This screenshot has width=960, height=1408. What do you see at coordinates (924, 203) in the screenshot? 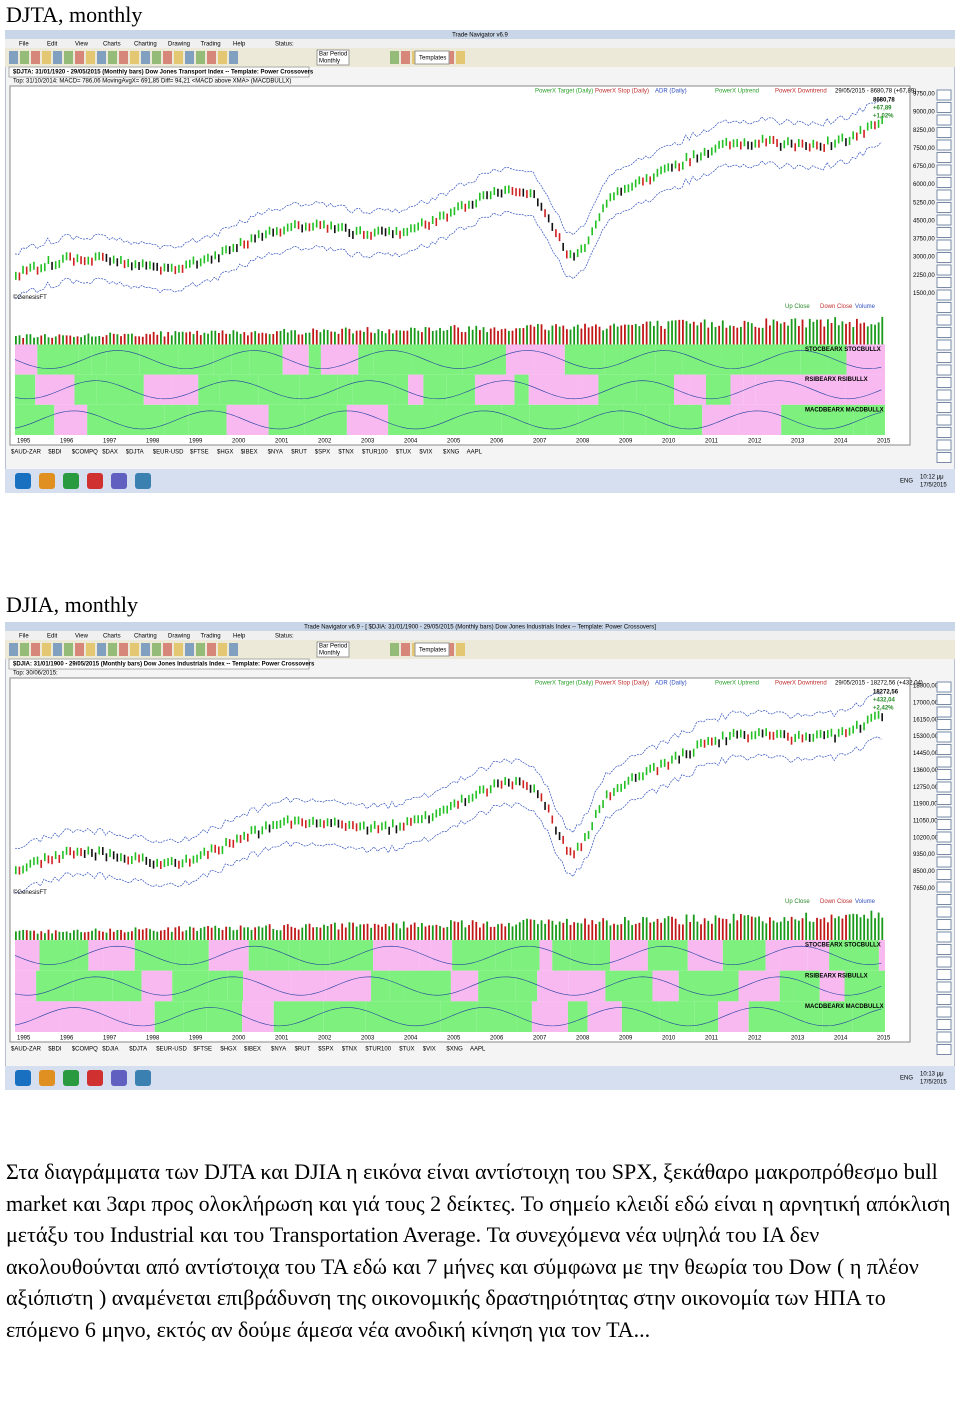
I see `price-tick: 5250,00` at bounding box center [924, 203].